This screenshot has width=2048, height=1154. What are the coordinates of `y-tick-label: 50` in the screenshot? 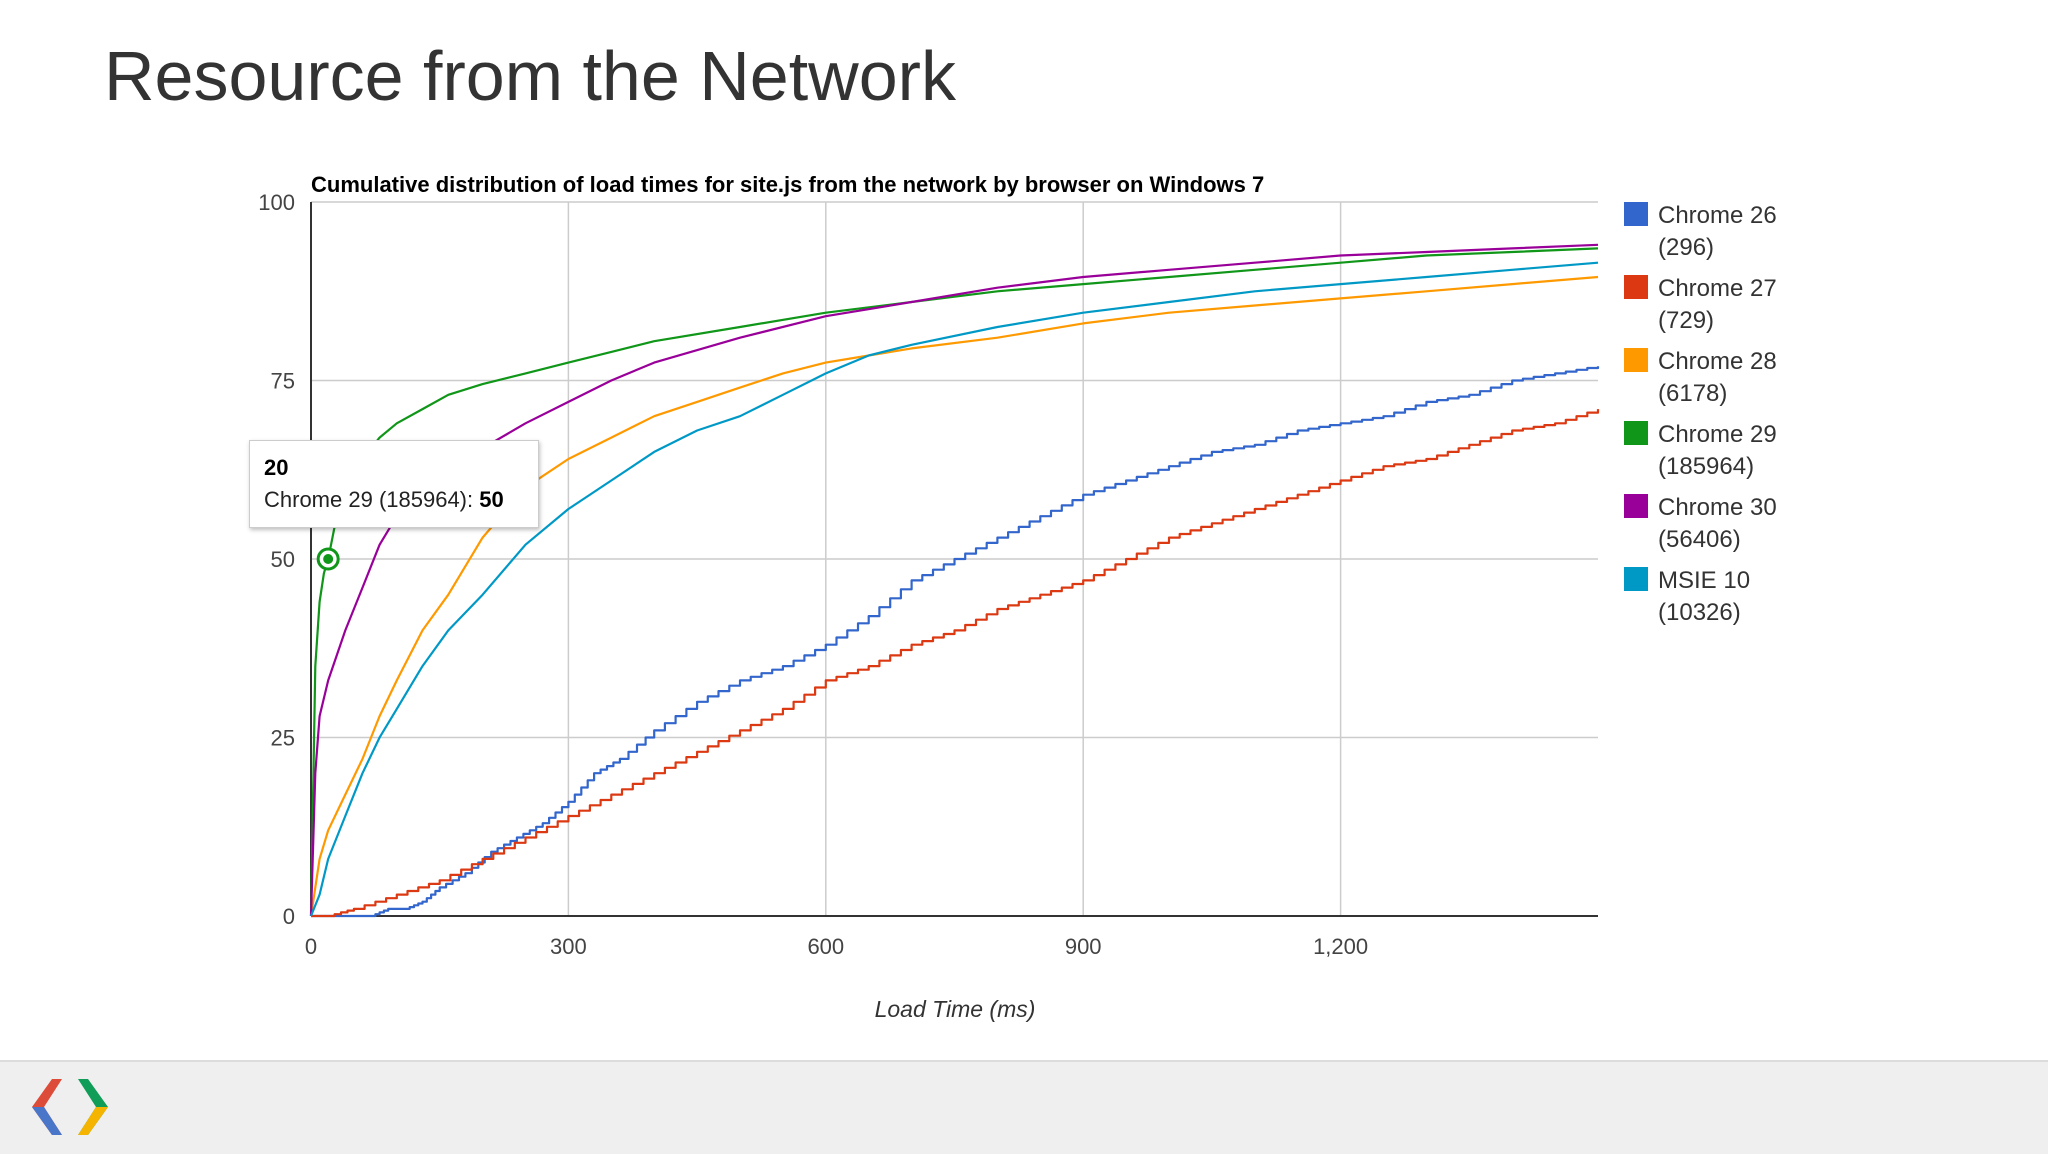 It's located at (283, 559).